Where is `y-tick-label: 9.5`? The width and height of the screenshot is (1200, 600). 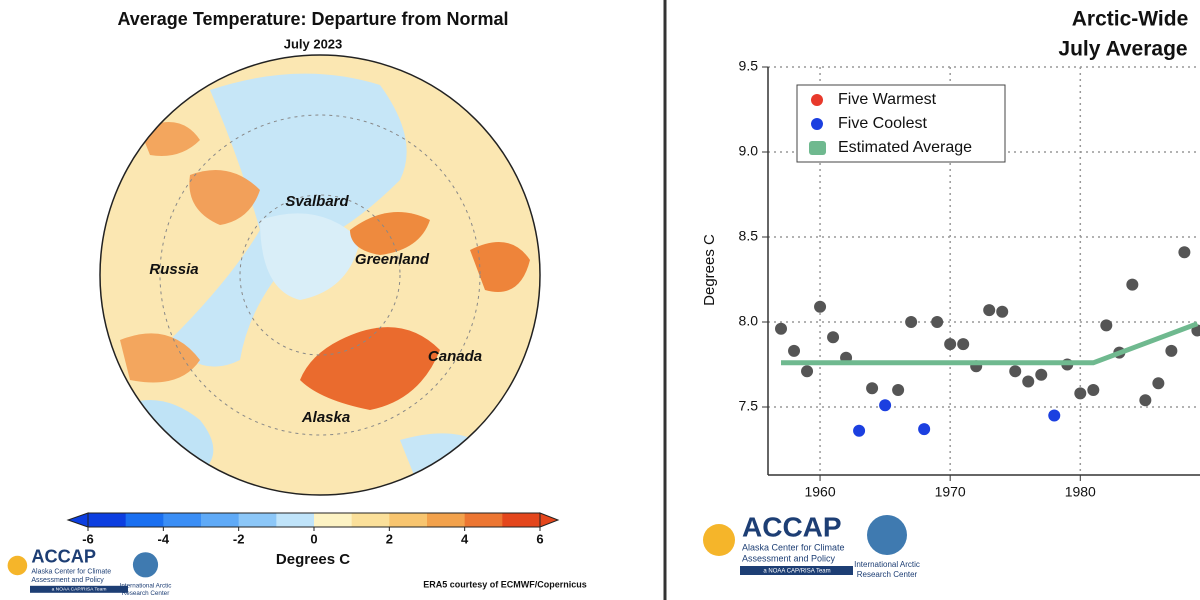 y-tick-label: 9.5 is located at coordinates (749, 66).